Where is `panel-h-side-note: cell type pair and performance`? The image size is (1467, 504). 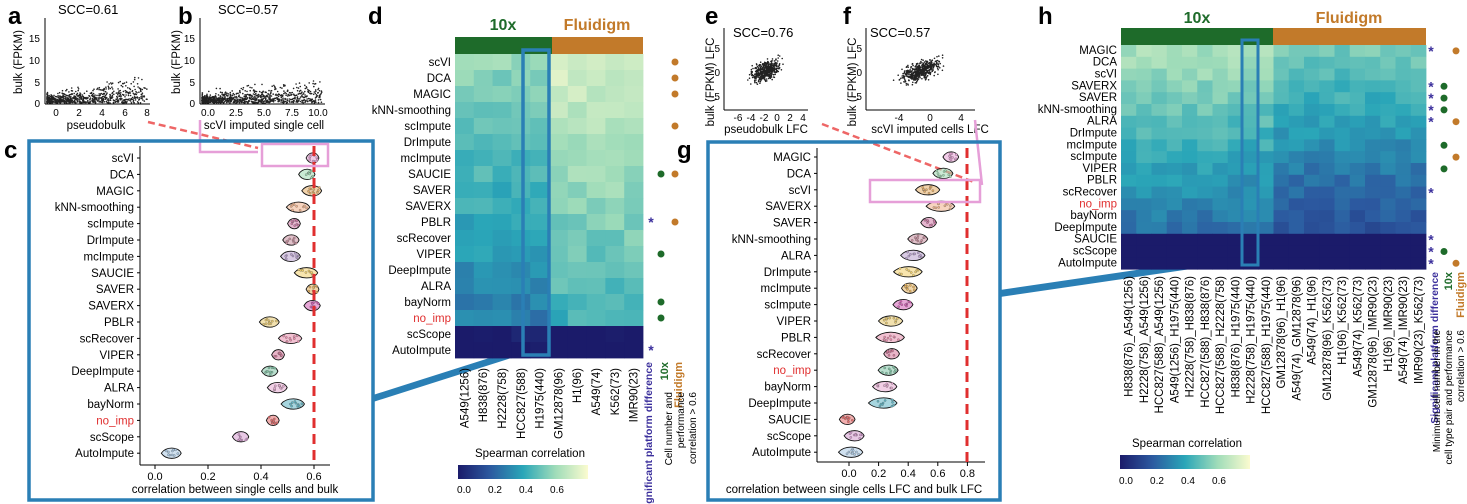 panel-h-side-note: cell type pair and performance is located at coordinates (1449, 397).